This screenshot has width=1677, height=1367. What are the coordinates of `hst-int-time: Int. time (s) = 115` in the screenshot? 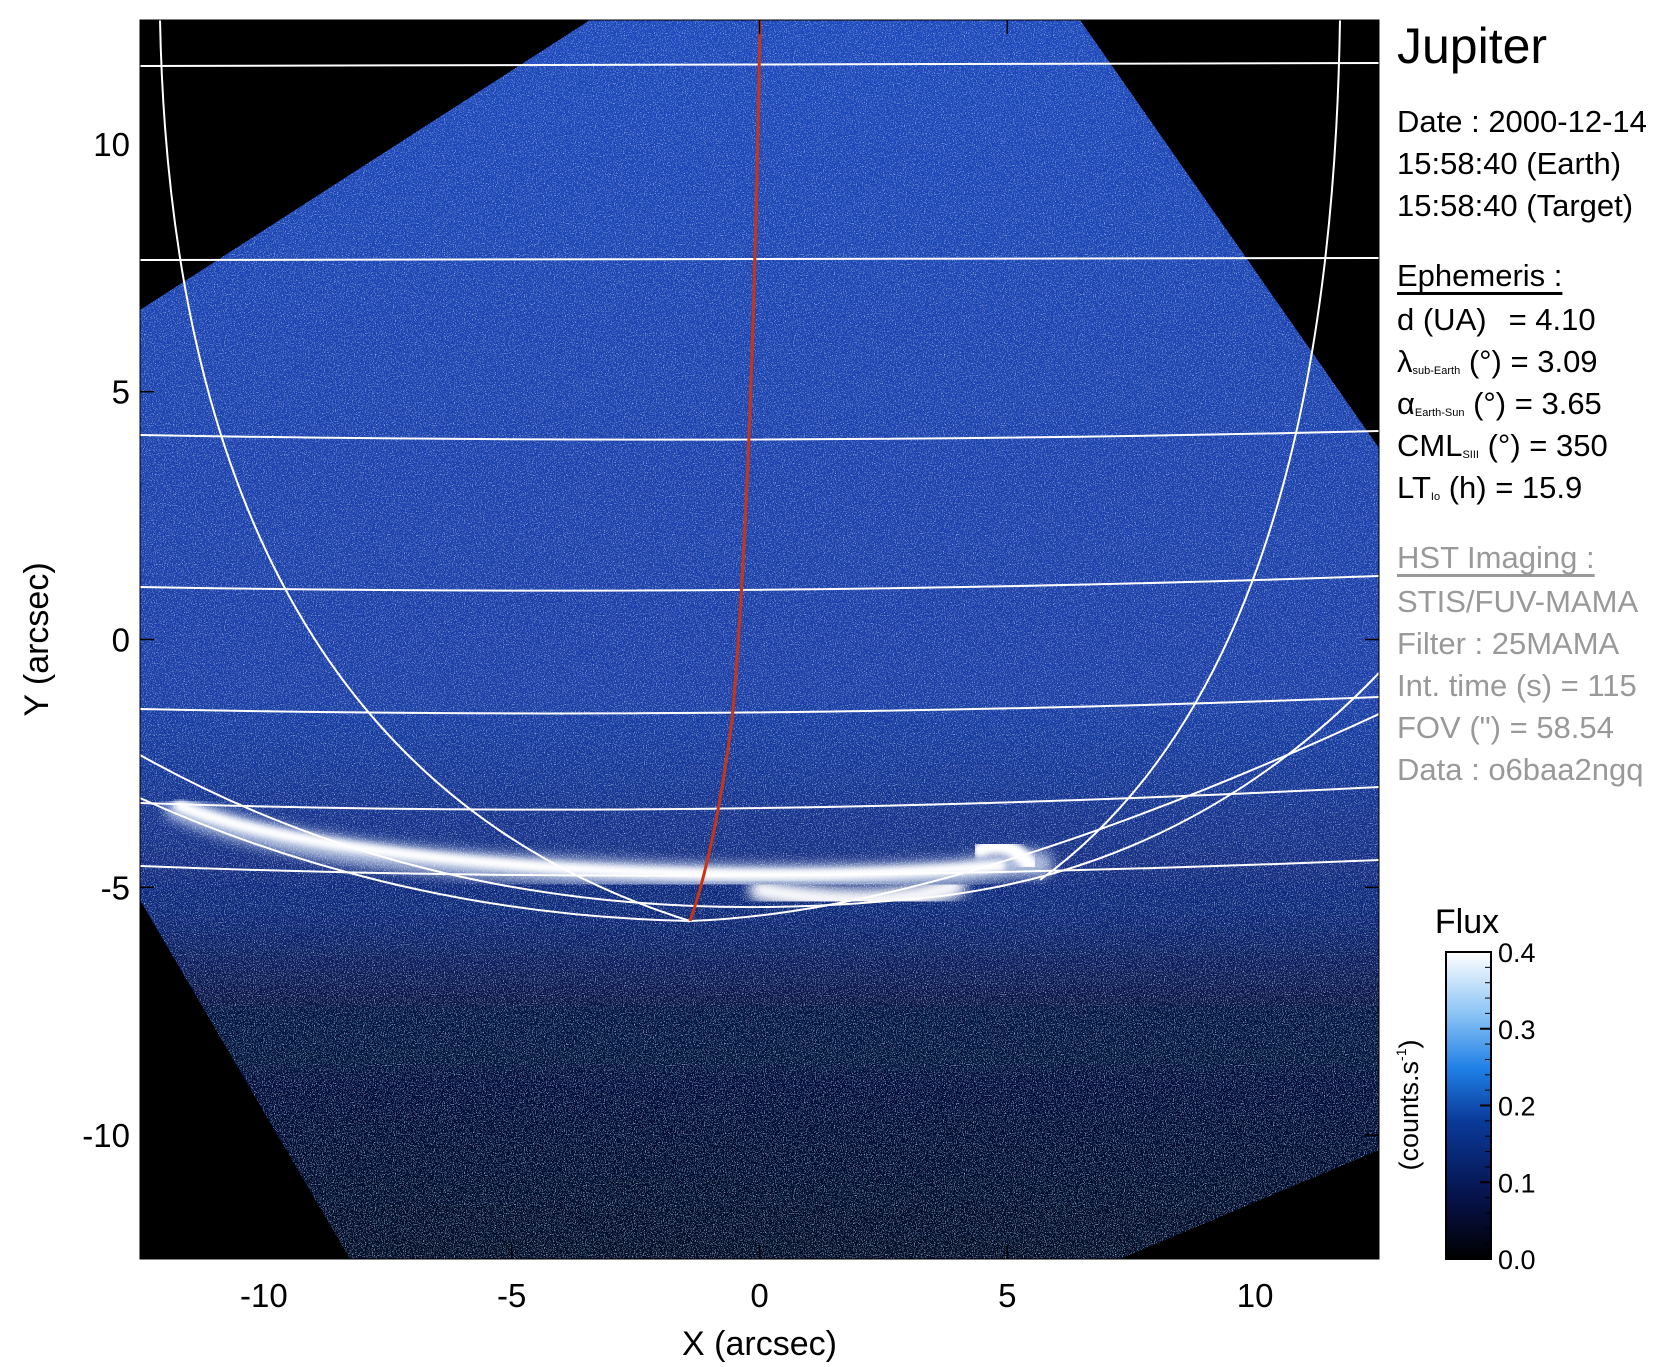 It's located at (1517, 685).